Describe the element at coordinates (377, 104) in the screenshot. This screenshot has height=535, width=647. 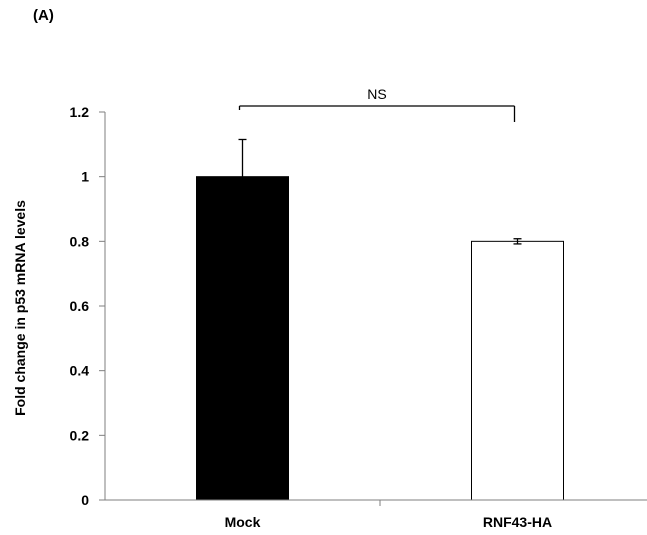
I see `significance-group: NS` at that location.